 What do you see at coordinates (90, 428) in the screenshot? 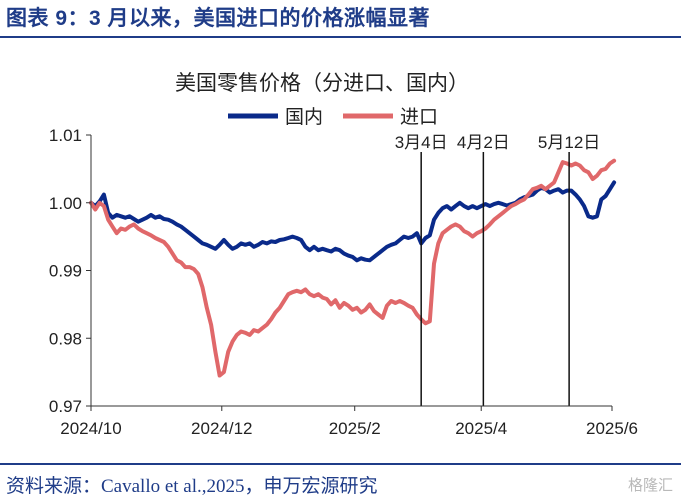
I see `x-tick-label: 2024/10` at bounding box center [90, 428].